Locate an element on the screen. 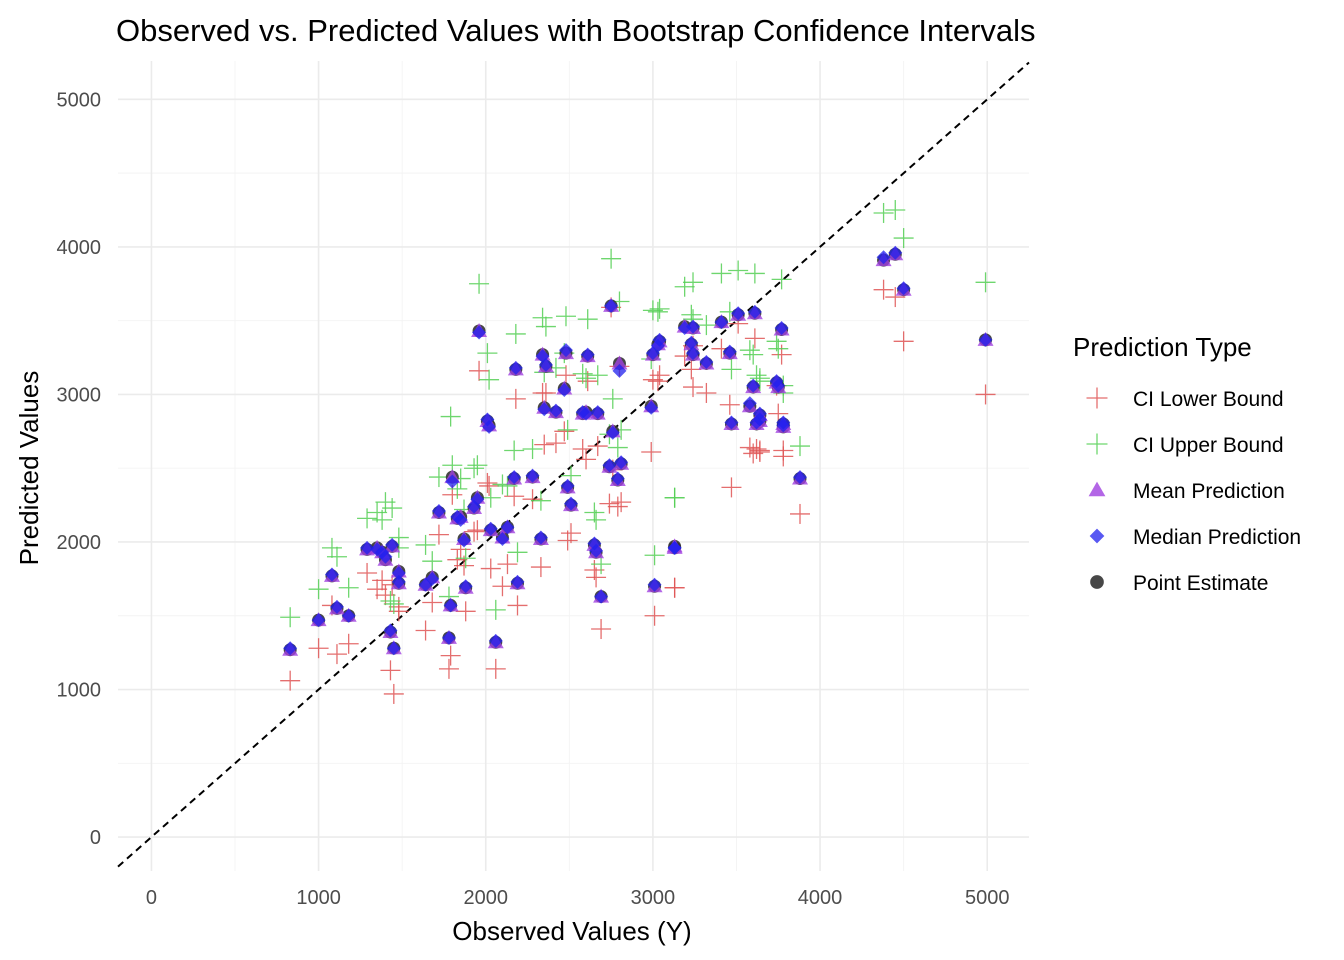  y-tick-label: 4000 is located at coordinates (79, 248).